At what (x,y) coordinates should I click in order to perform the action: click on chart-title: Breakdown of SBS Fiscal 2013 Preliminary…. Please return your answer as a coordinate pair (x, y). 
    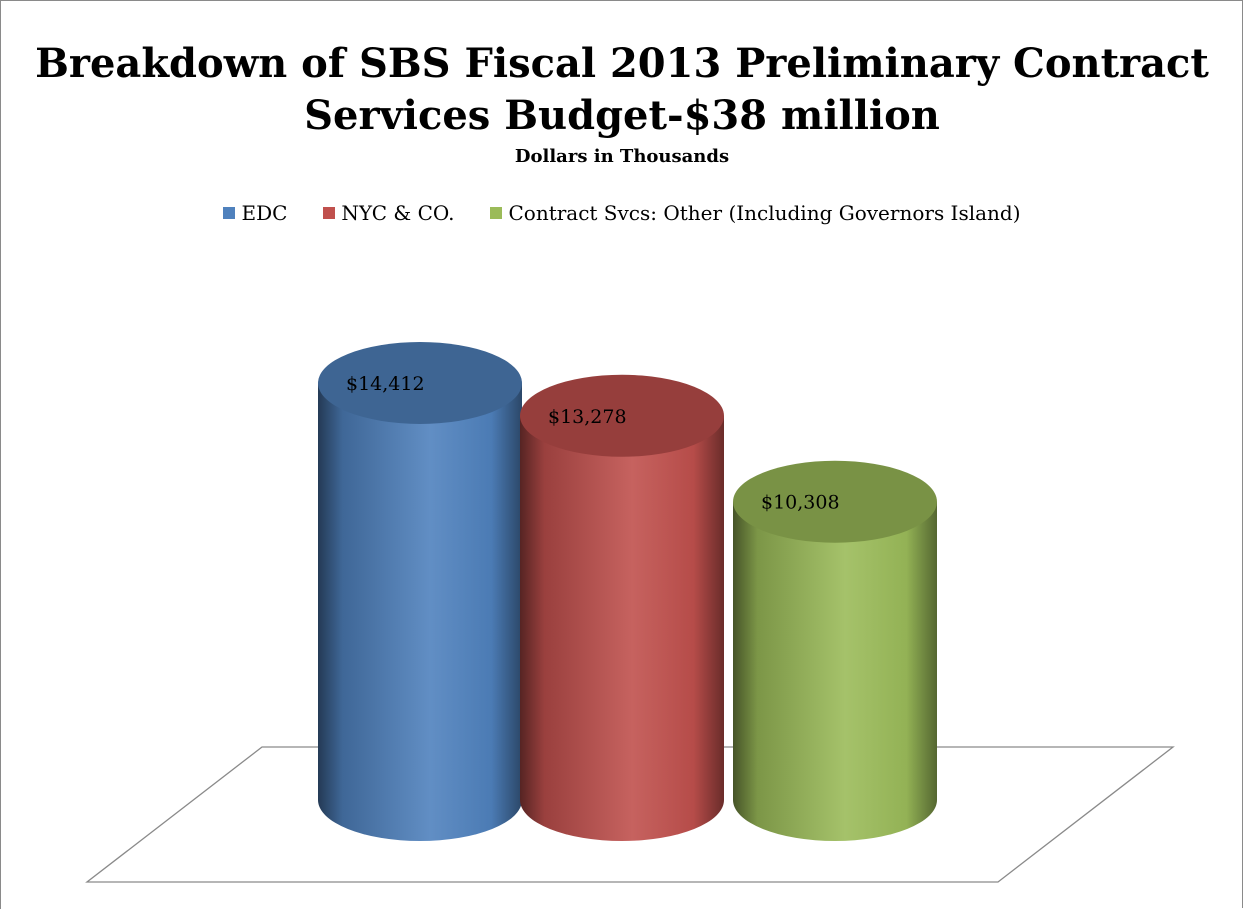
    Looking at the image, I should click on (622, 89).